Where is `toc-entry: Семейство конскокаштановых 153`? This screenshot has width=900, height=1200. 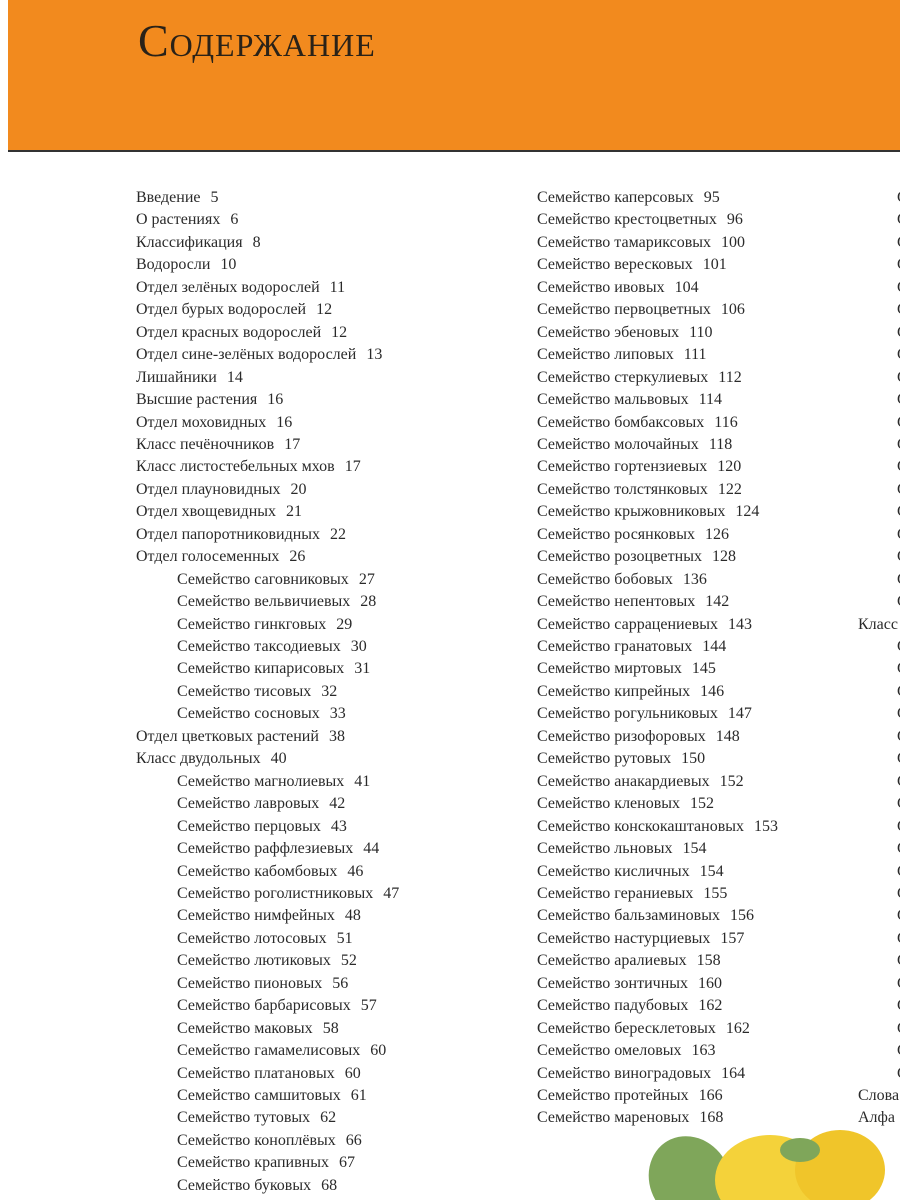 toc-entry: Семейство конскокаштановых 153 is located at coordinates (657, 827).